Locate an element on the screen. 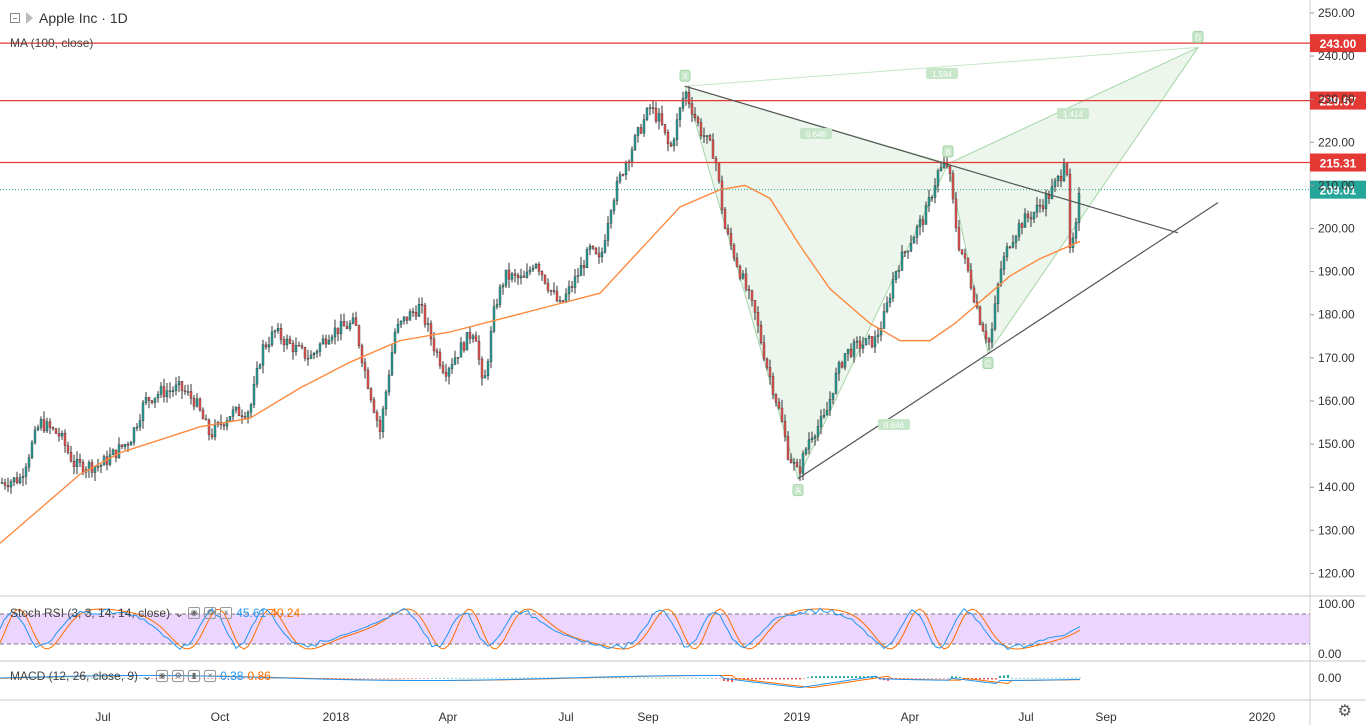 This screenshot has width=1366, height=725. flag-icon is located at coordinates (29, 18).